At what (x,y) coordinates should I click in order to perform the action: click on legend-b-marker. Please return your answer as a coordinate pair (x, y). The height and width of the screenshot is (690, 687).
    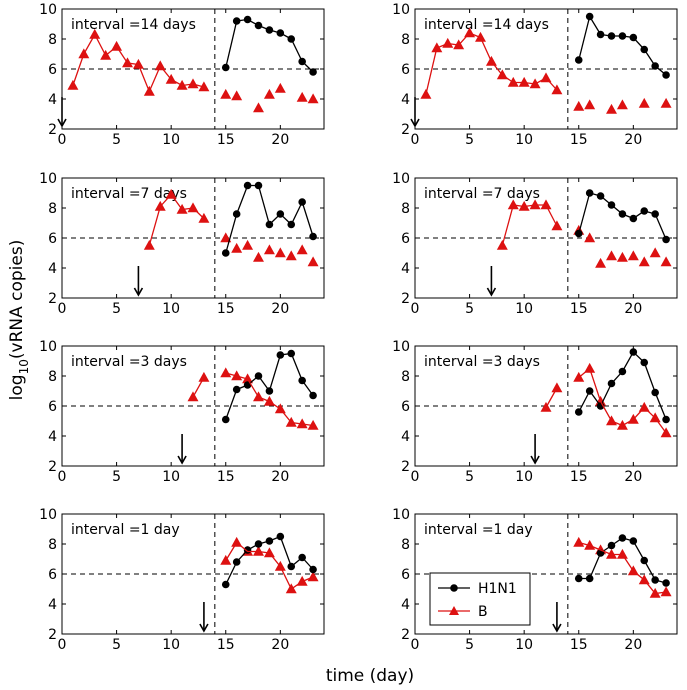
    Looking at the image, I should click on (454, 610).